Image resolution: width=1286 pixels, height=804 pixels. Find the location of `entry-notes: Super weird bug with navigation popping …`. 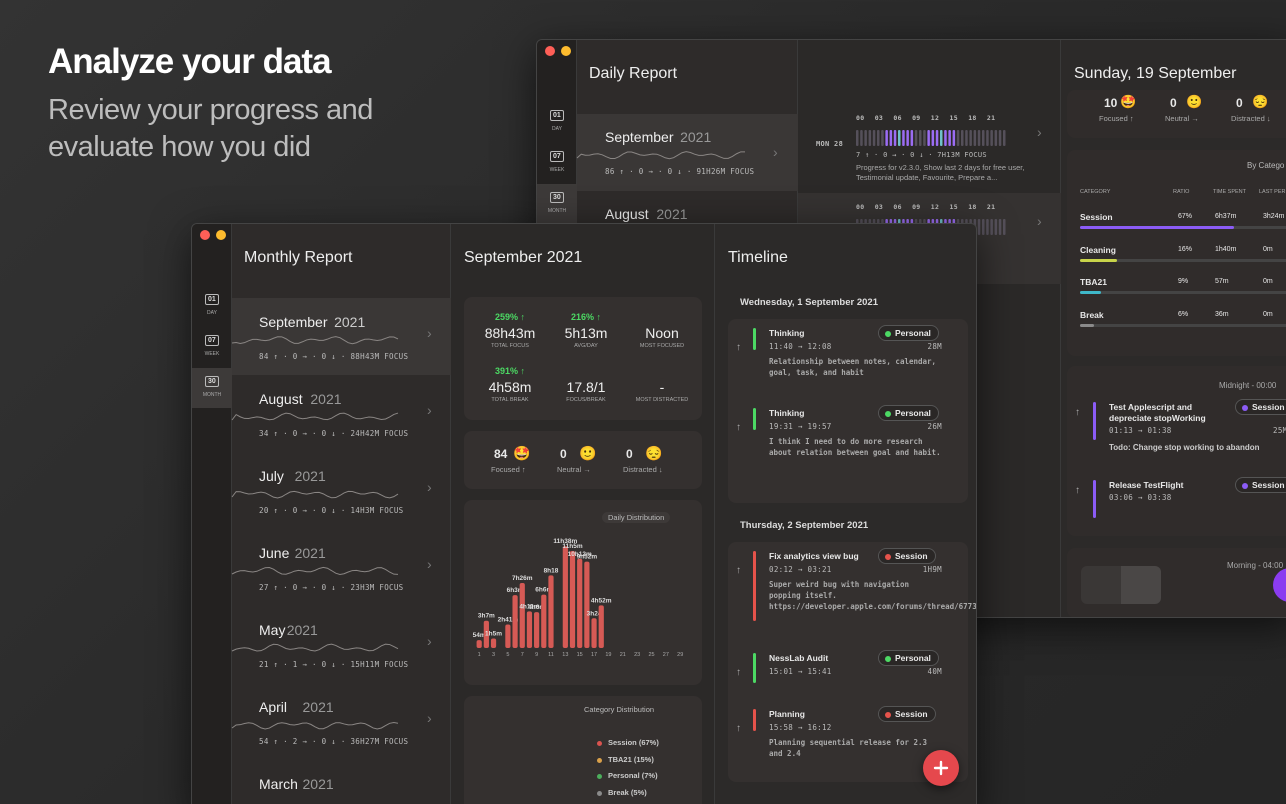

entry-notes: Super weird bug with navigation popping … is located at coordinates (873, 595).